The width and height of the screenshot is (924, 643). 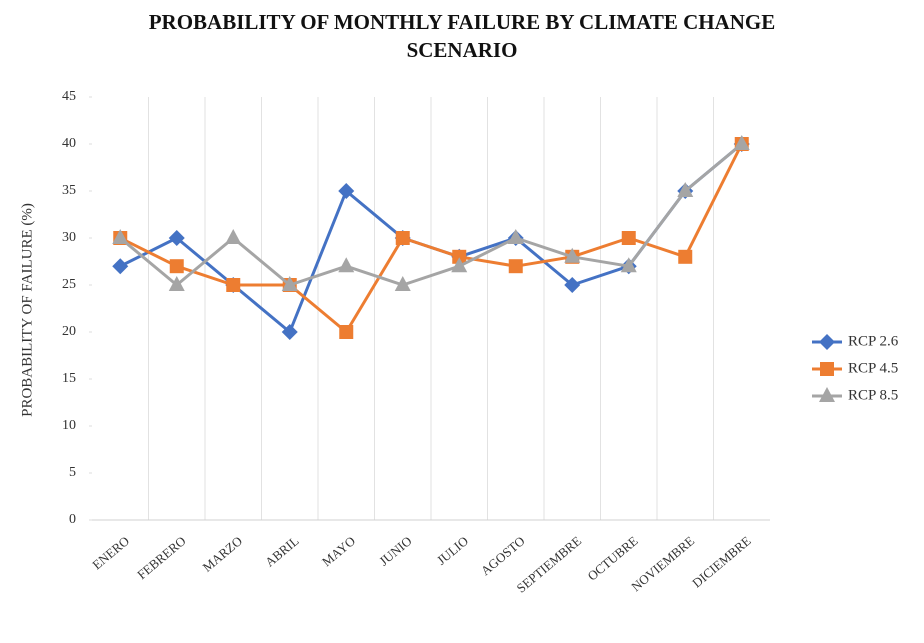 I want to click on x-tick-label: AGOSTO, so click(x=503, y=555).